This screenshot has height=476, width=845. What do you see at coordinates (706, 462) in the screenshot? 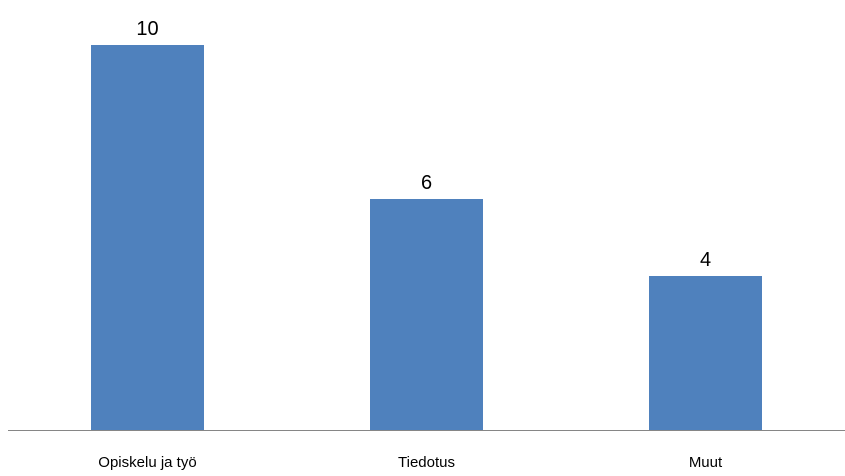
I see `x-tick-label-2: Muut` at bounding box center [706, 462].